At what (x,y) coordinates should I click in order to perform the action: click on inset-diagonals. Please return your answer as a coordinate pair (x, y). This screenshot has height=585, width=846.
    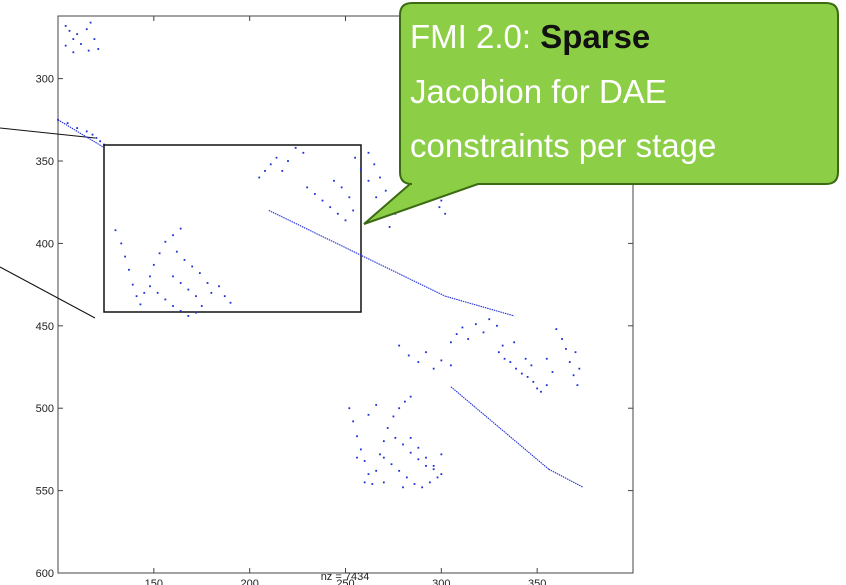
    Looking at the image, I should click on (391, 263).